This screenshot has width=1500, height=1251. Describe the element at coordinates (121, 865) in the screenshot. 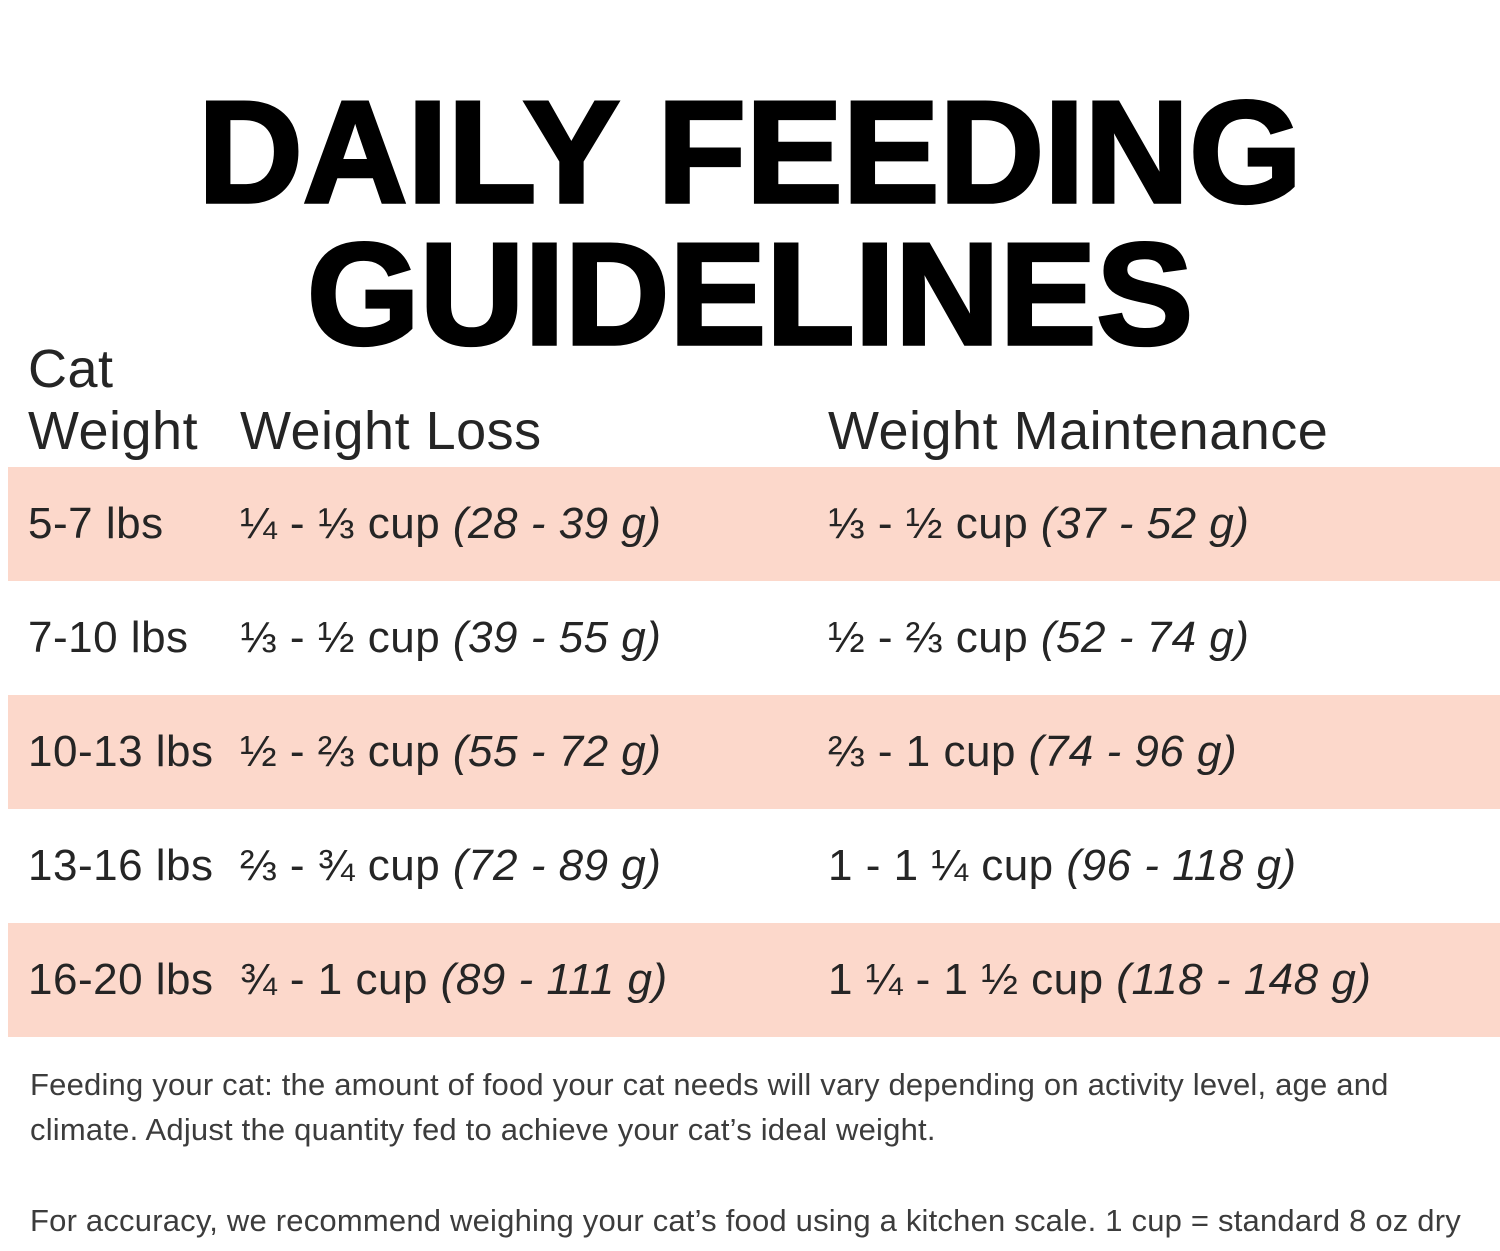

I see `cat-weight-cell: 13-16 lbs` at that location.